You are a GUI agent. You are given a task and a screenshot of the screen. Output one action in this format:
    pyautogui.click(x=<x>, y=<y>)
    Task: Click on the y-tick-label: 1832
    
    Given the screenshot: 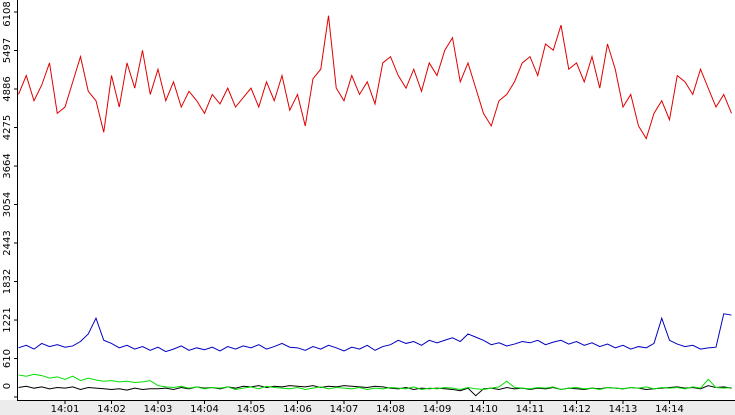 What is the action you would take?
    pyautogui.click(x=7, y=281)
    